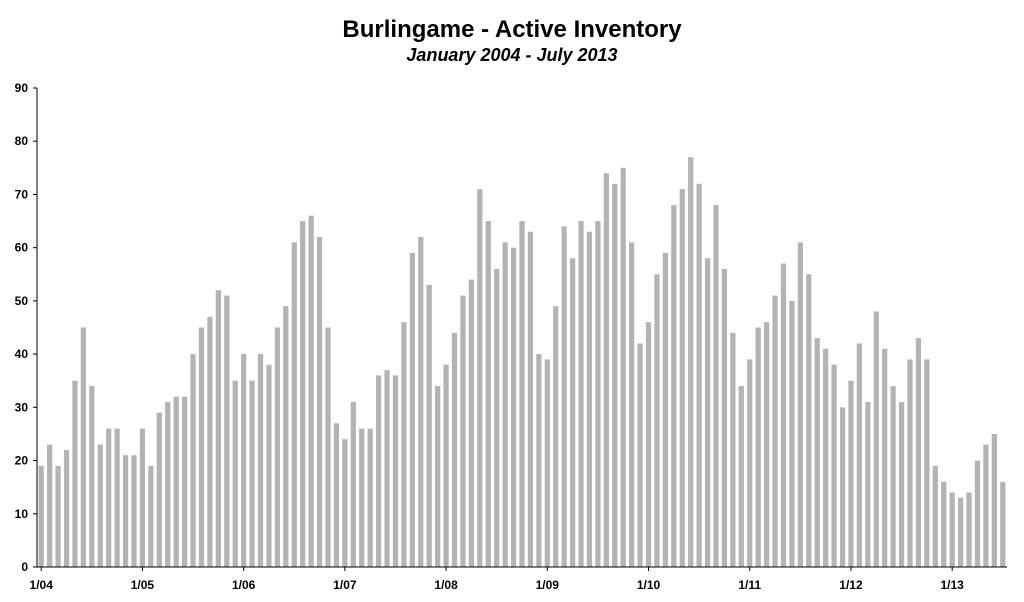 This screenshot has height=602, width=1024. What do you see at coordinates (497, 579) in the screenshot?
I see `x-axis-ticks: 1/04 1/05 1/06 1/07 1/08 1/09 1/10 1/11 1/12 1/13` at bounding box center [497, 579].